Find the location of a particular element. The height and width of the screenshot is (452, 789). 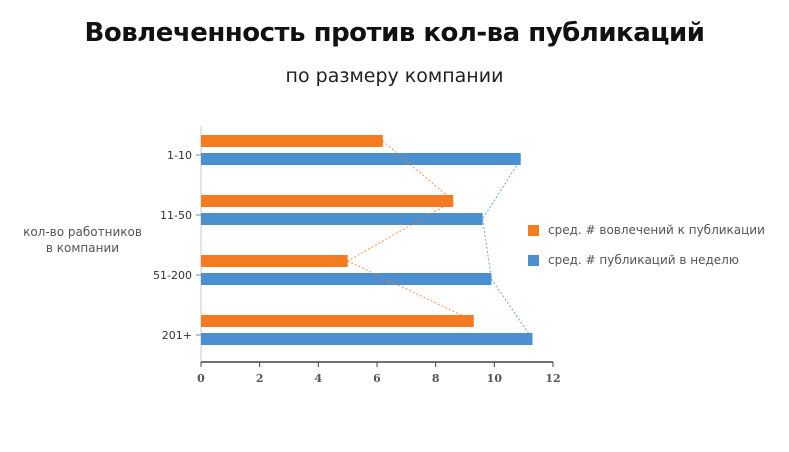

x-tick-label: 12 is located at coordinates (552, 378).